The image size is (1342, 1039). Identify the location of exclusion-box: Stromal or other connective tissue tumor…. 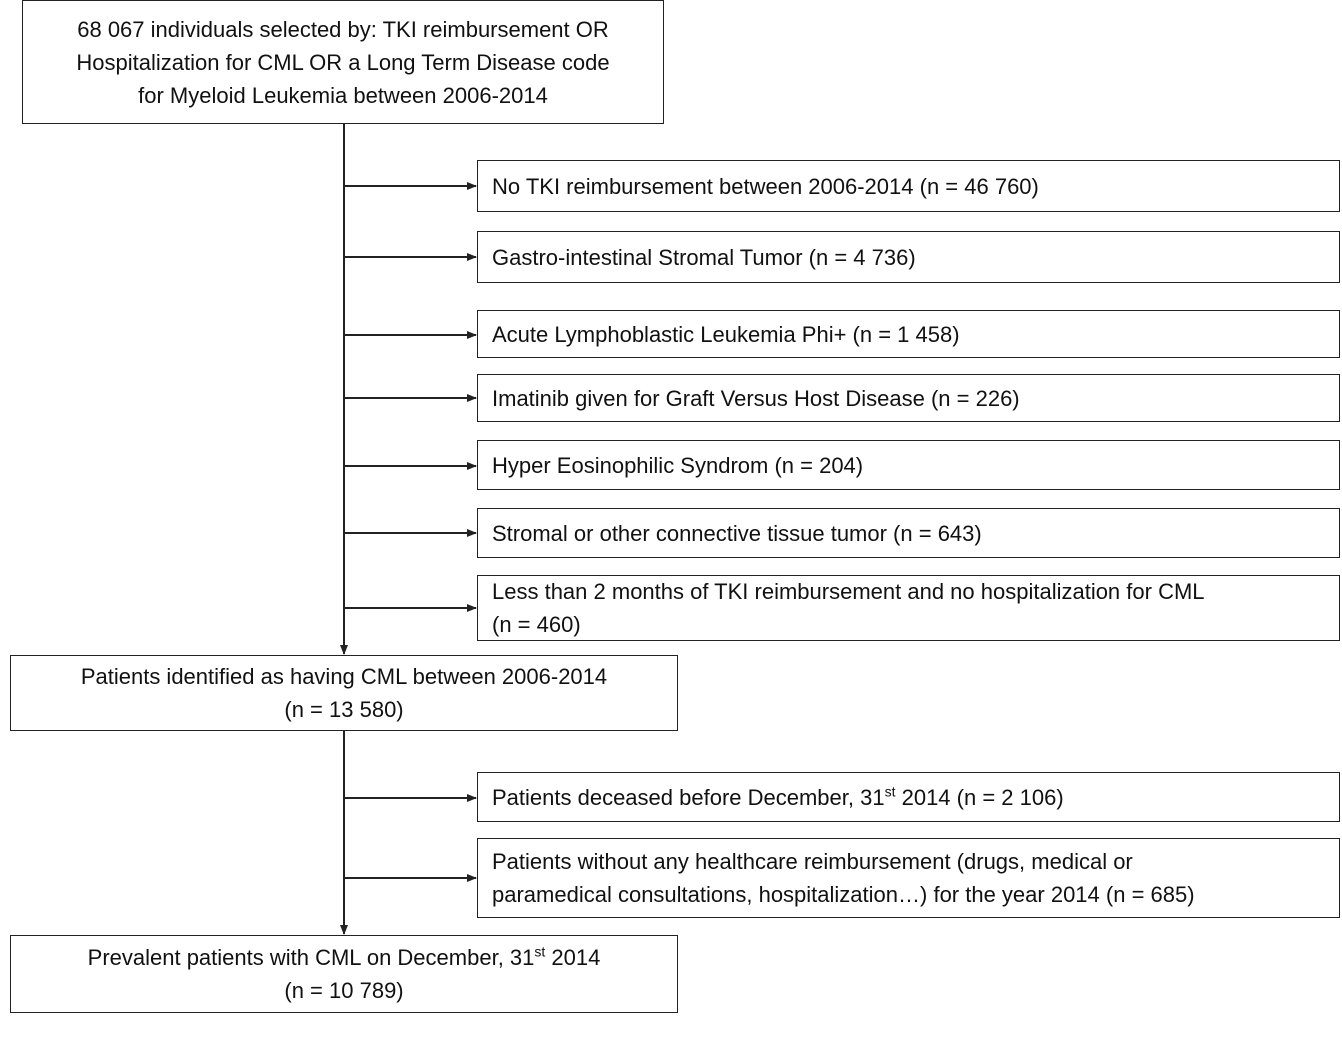
(908, 533).